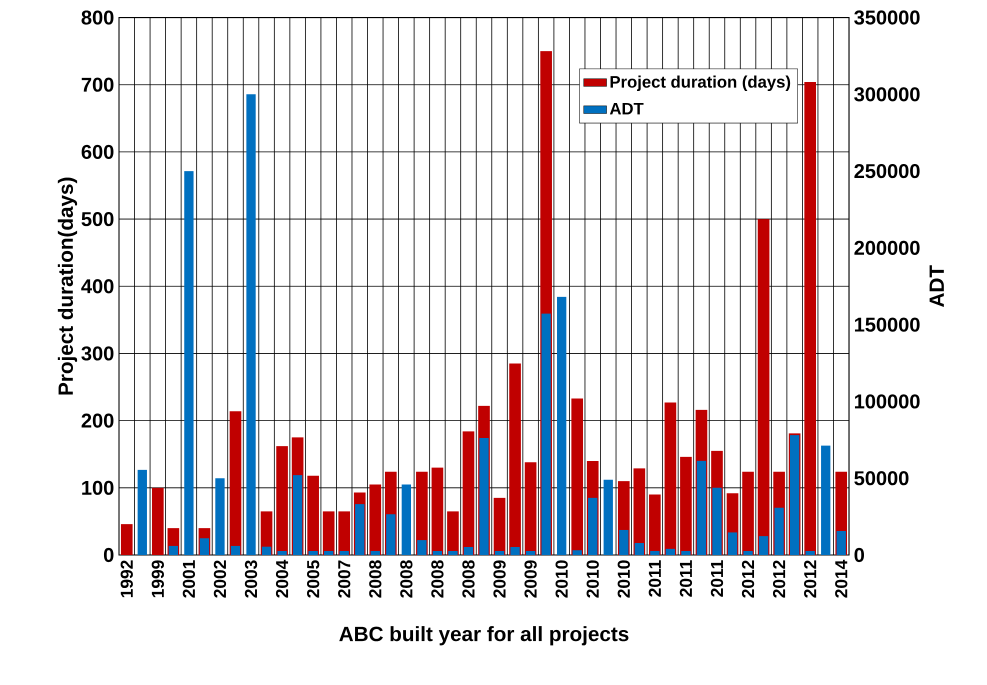  I want to click on y-tick-label: 700, so click(98, 85).